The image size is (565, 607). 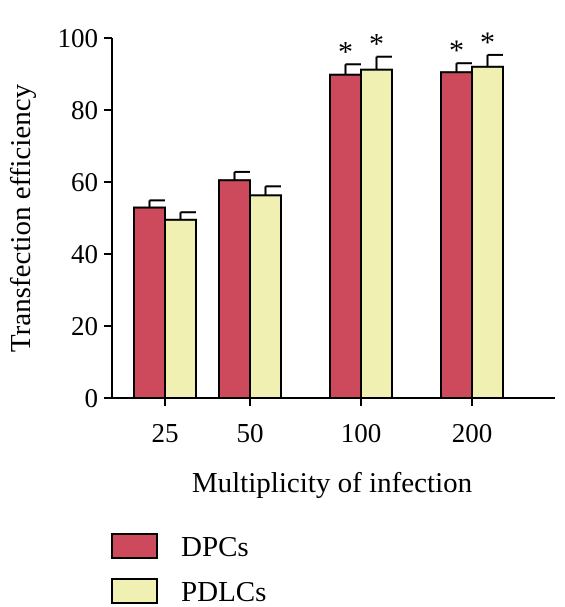 I want to click on y-tick-label: 100, so click(x=78, y=38).